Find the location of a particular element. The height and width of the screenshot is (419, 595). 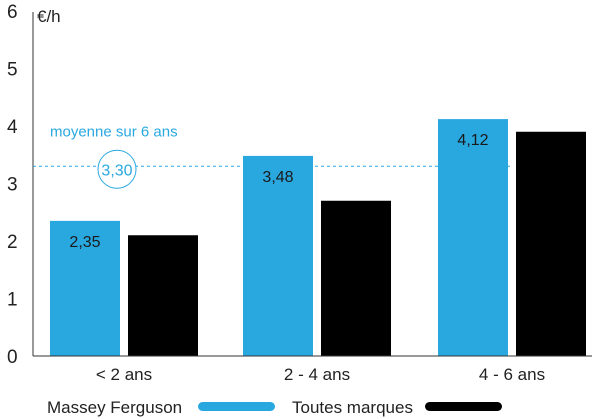

y-tick-label: 3 is located at coordinates (12, 185).